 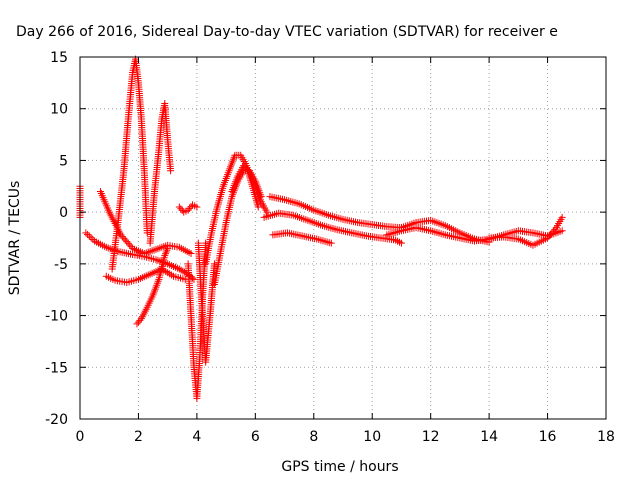 What do you see at coordinates (339, 467) in the screenshot?
I see `x-axis-label: GPS time / hours` at bounding box center [339, 467].